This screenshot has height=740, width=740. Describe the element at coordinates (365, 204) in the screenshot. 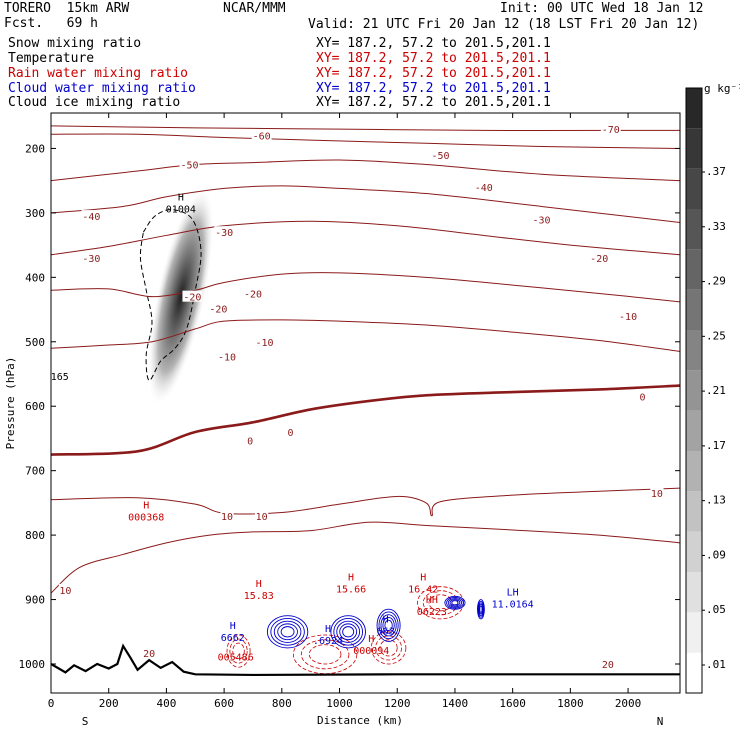

I see `temperature-contour--40` at that location.